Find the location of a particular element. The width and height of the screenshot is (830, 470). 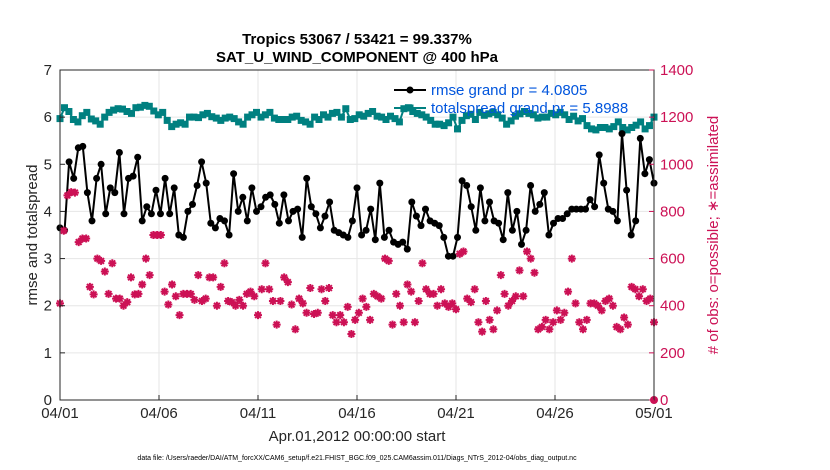

legend-spread-label: totalspread grand pr = 5.8988 is located at coordinates (529, 108).